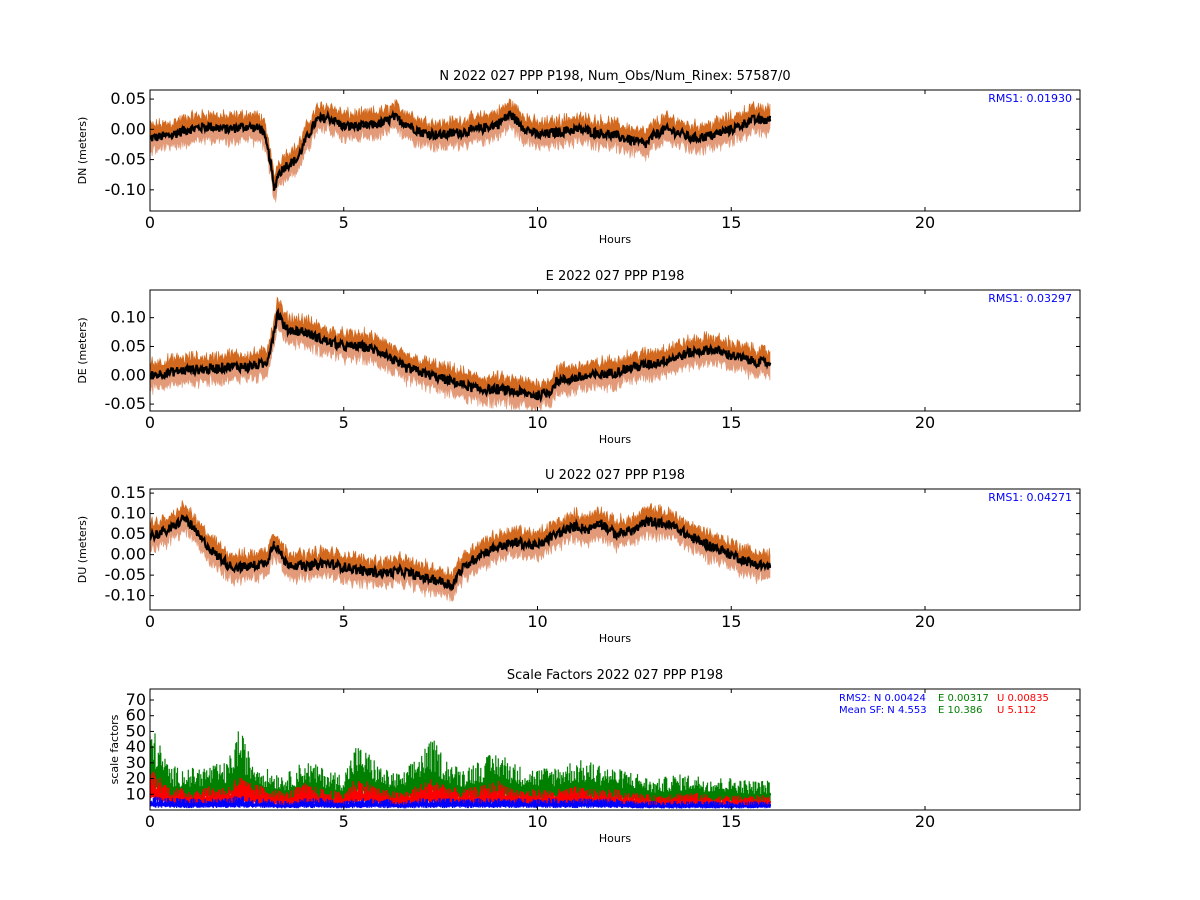 This screenshot has width=1200, height=900. Describe the element at coordinates (1030, 98) in the screenshot. I see `rms-annotation: RMS1: 0.01930` at that location.